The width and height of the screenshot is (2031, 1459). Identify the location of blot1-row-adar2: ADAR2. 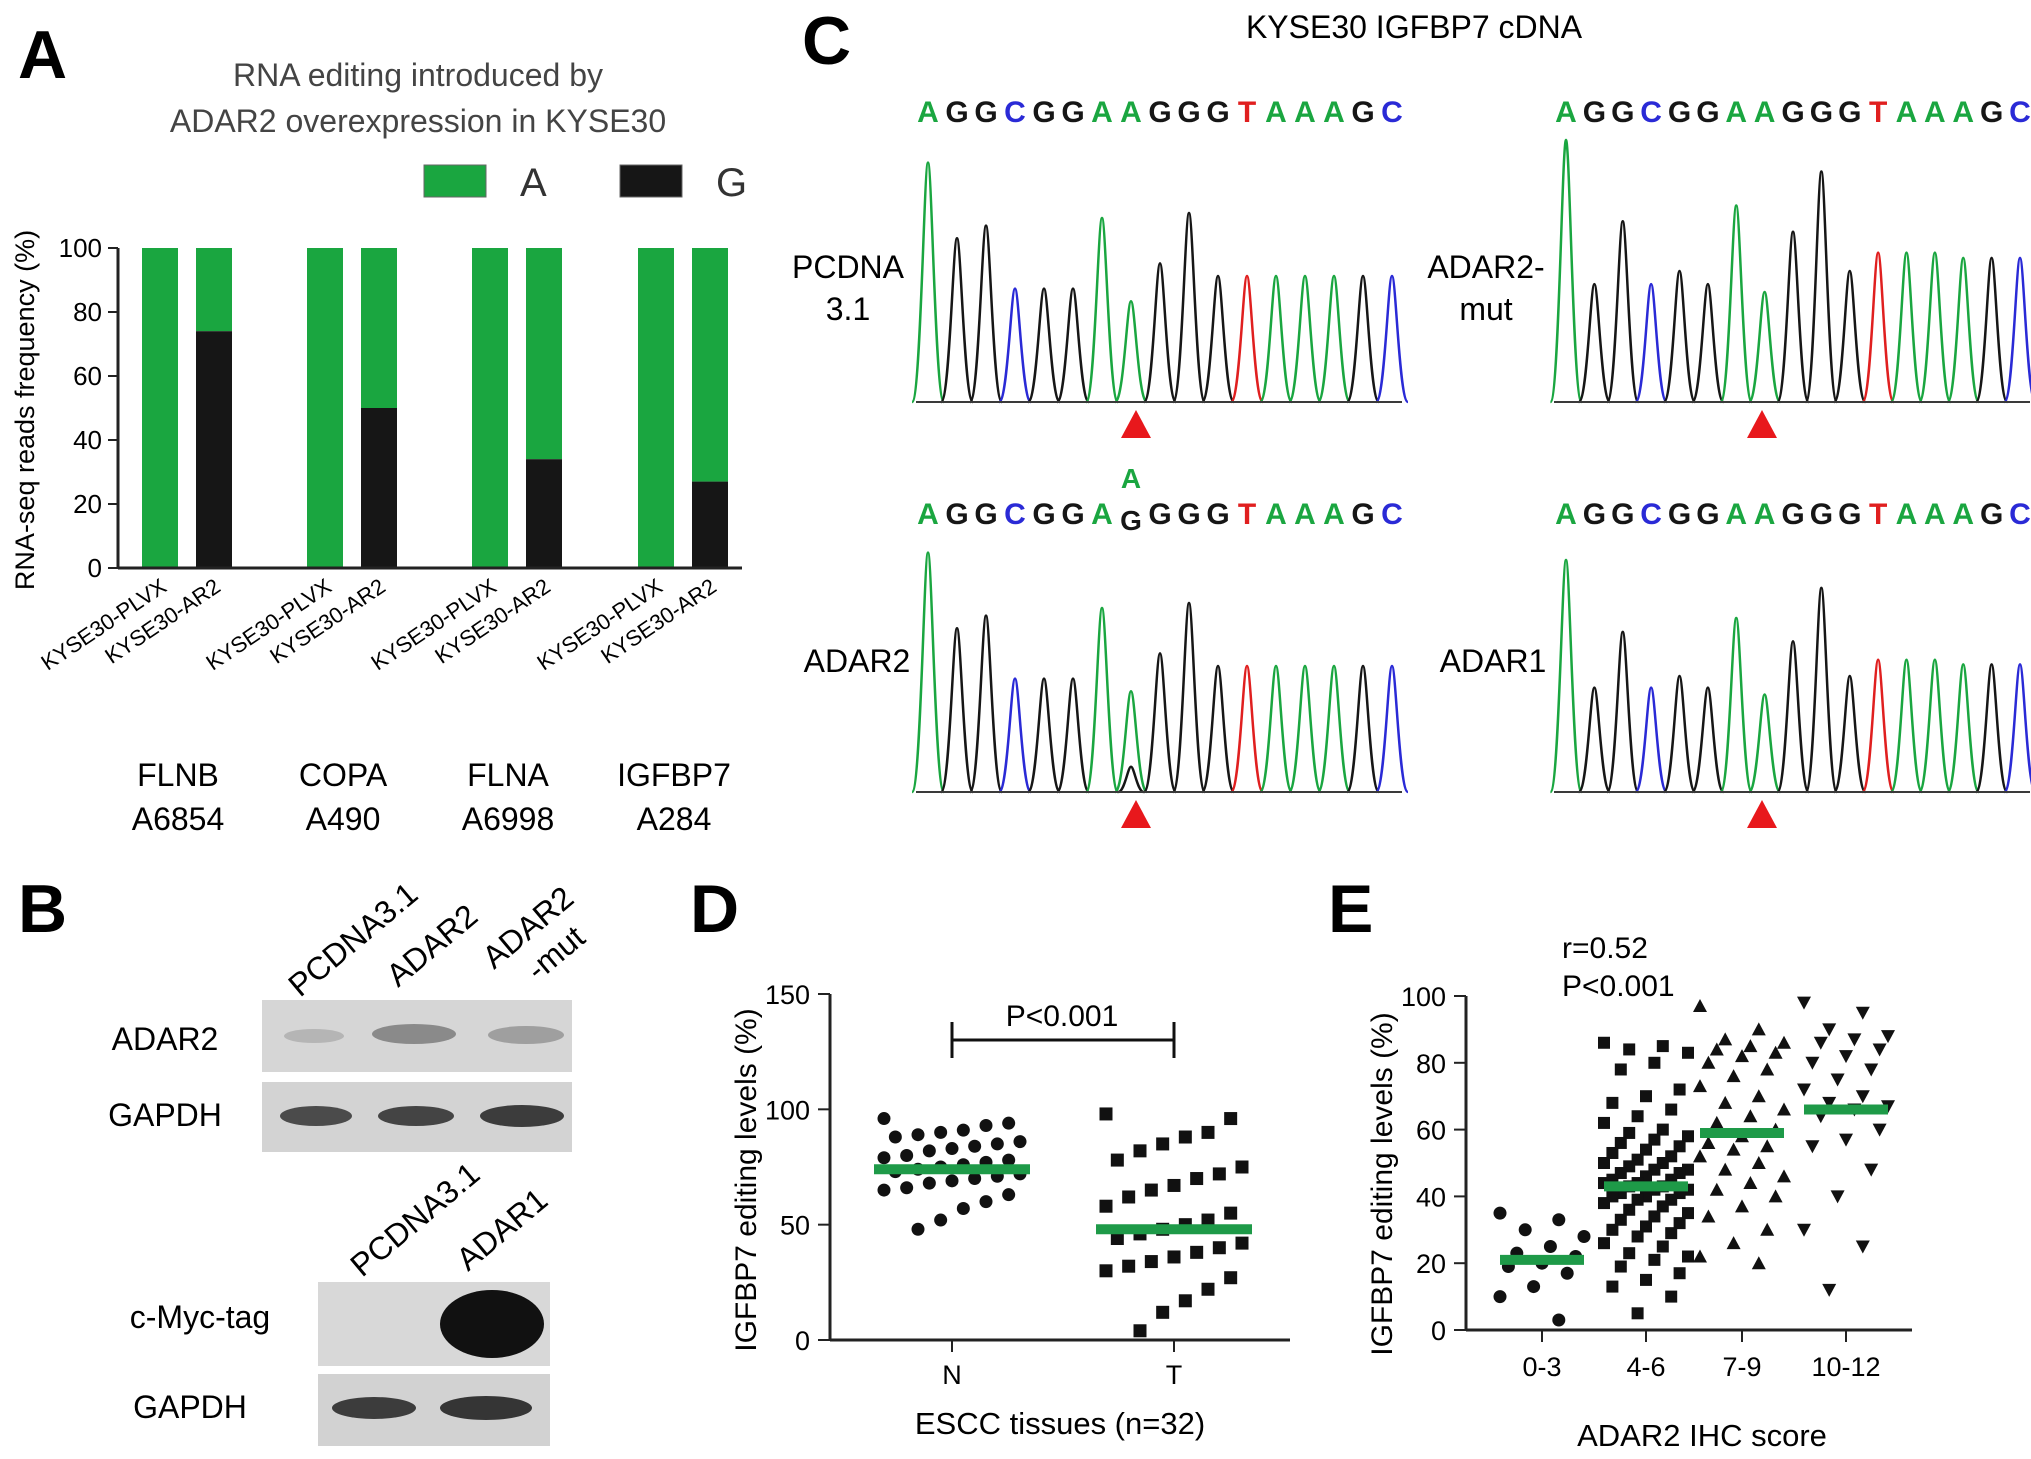
(165, 1039).